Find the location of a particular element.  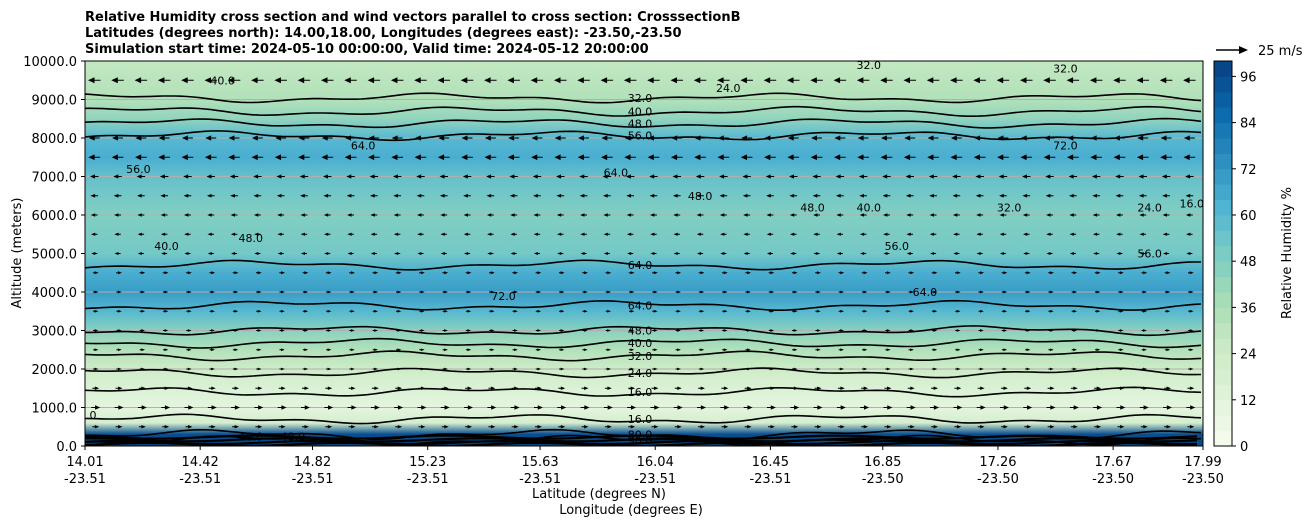

x-tick-lon-9: -23.50 is located at coordinates (1113, 479).